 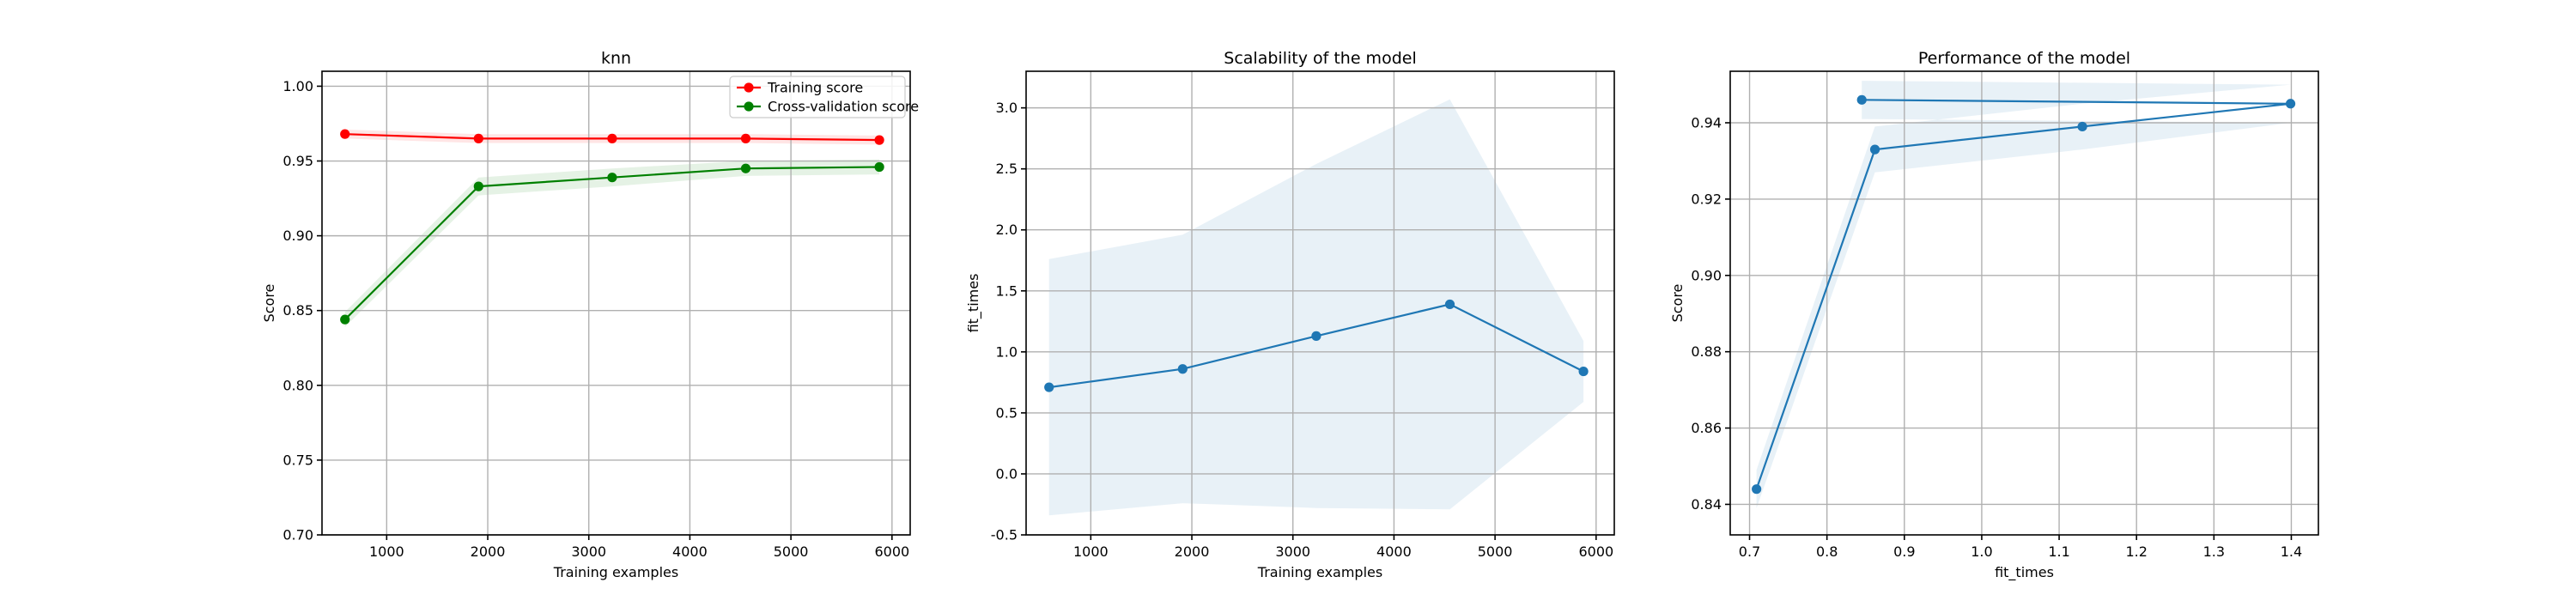 What do you see at coordinates (298, 535) in the screenshot?
I see `y-tick-label: 0.70` at bounding box center [298, 535].